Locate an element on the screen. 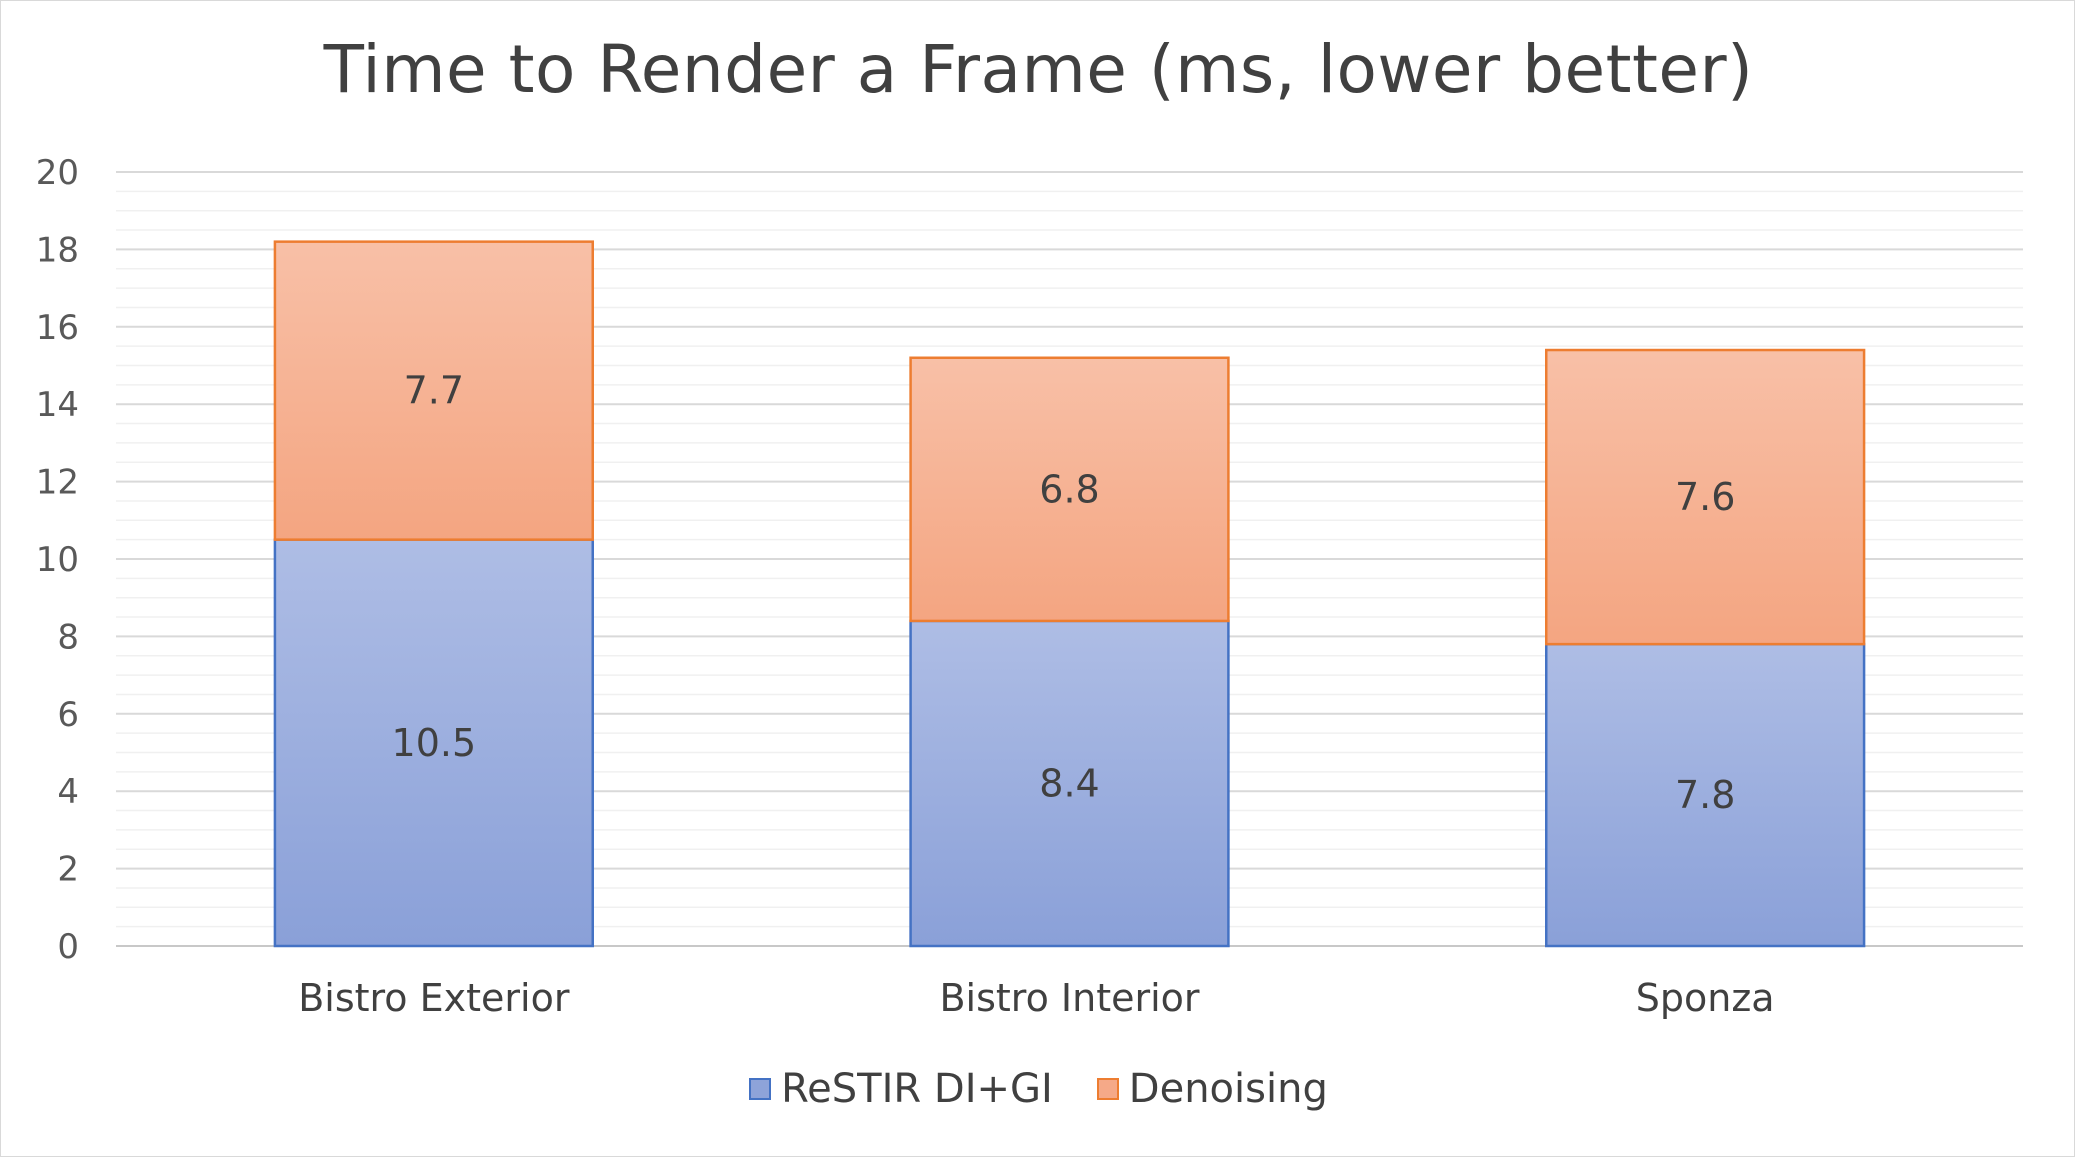 The height and width of the screenshot is (1158, 2075). y-tick-label: 4 is located at coordinates (68, 792).